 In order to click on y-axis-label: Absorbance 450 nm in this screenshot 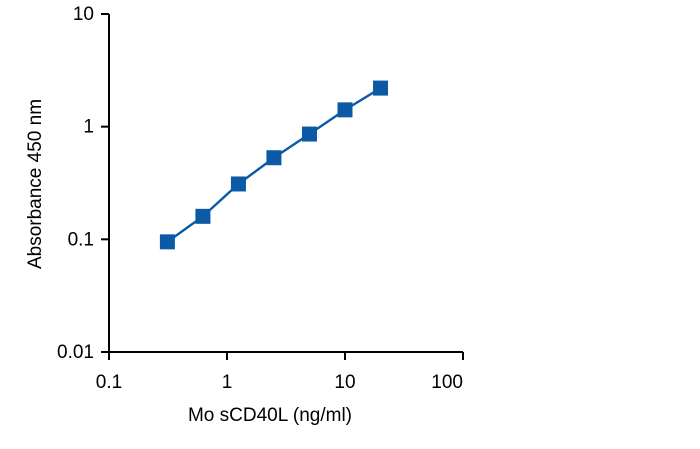, I will do `click(35, 184)`.